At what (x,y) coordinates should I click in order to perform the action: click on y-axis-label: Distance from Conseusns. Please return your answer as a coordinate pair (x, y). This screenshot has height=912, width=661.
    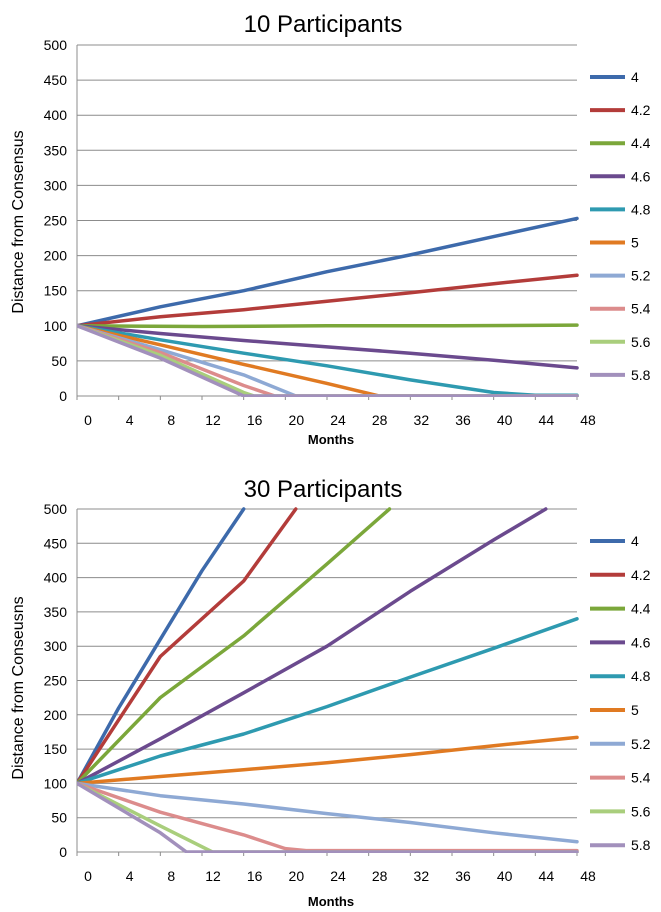
    Looking at the image, I should click on (18, 687).